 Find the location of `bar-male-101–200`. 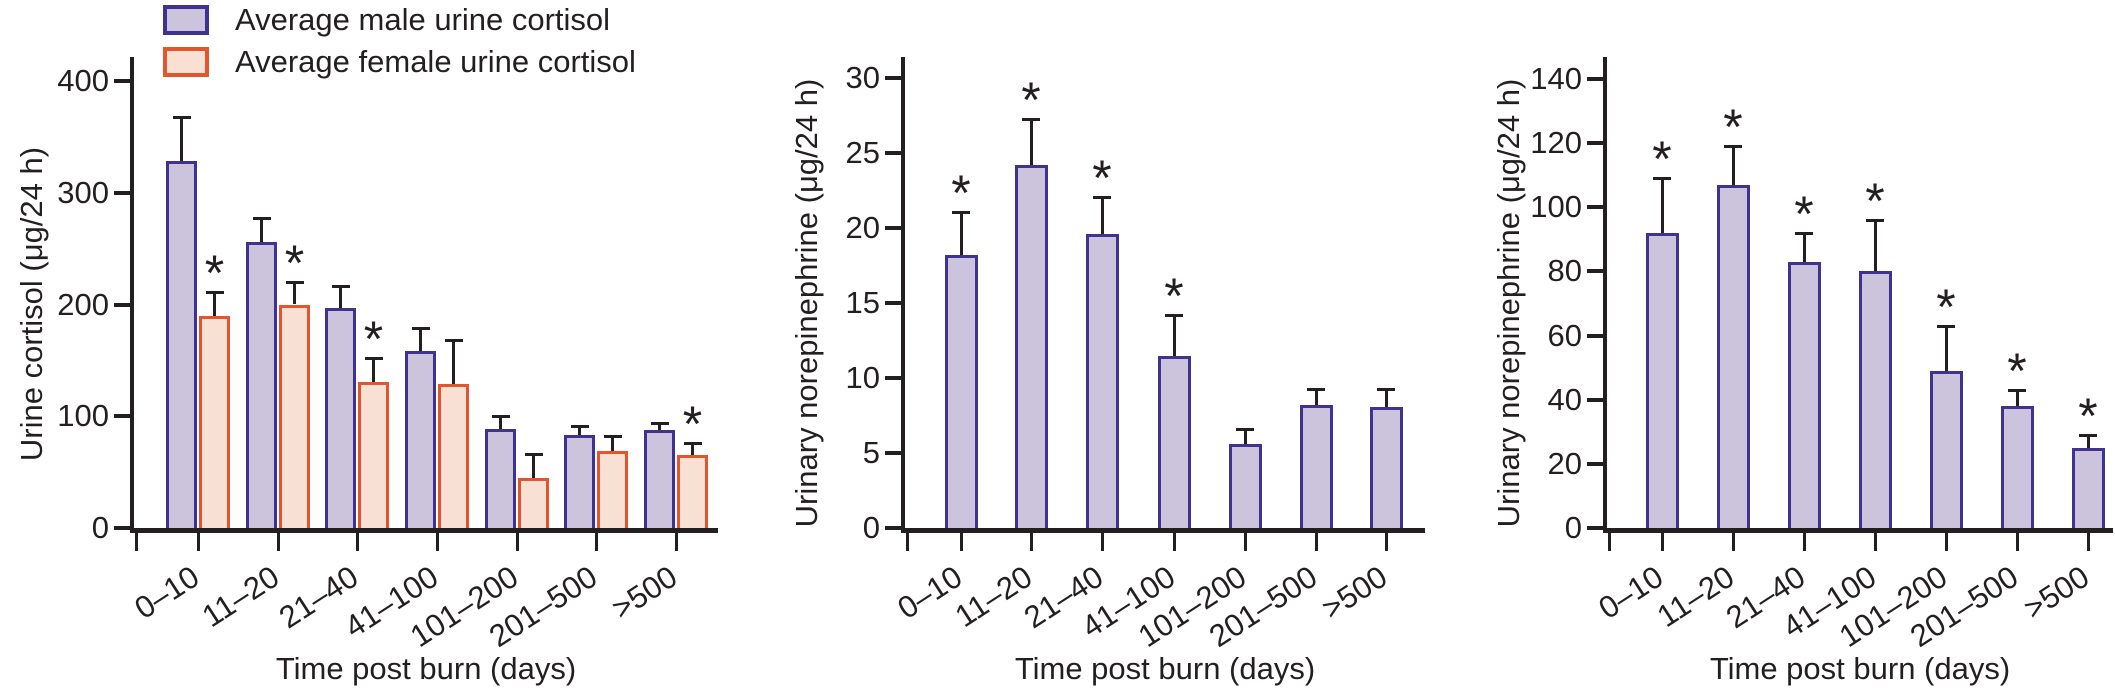

bar-male-101–200 is located at coordinates (500, 478).